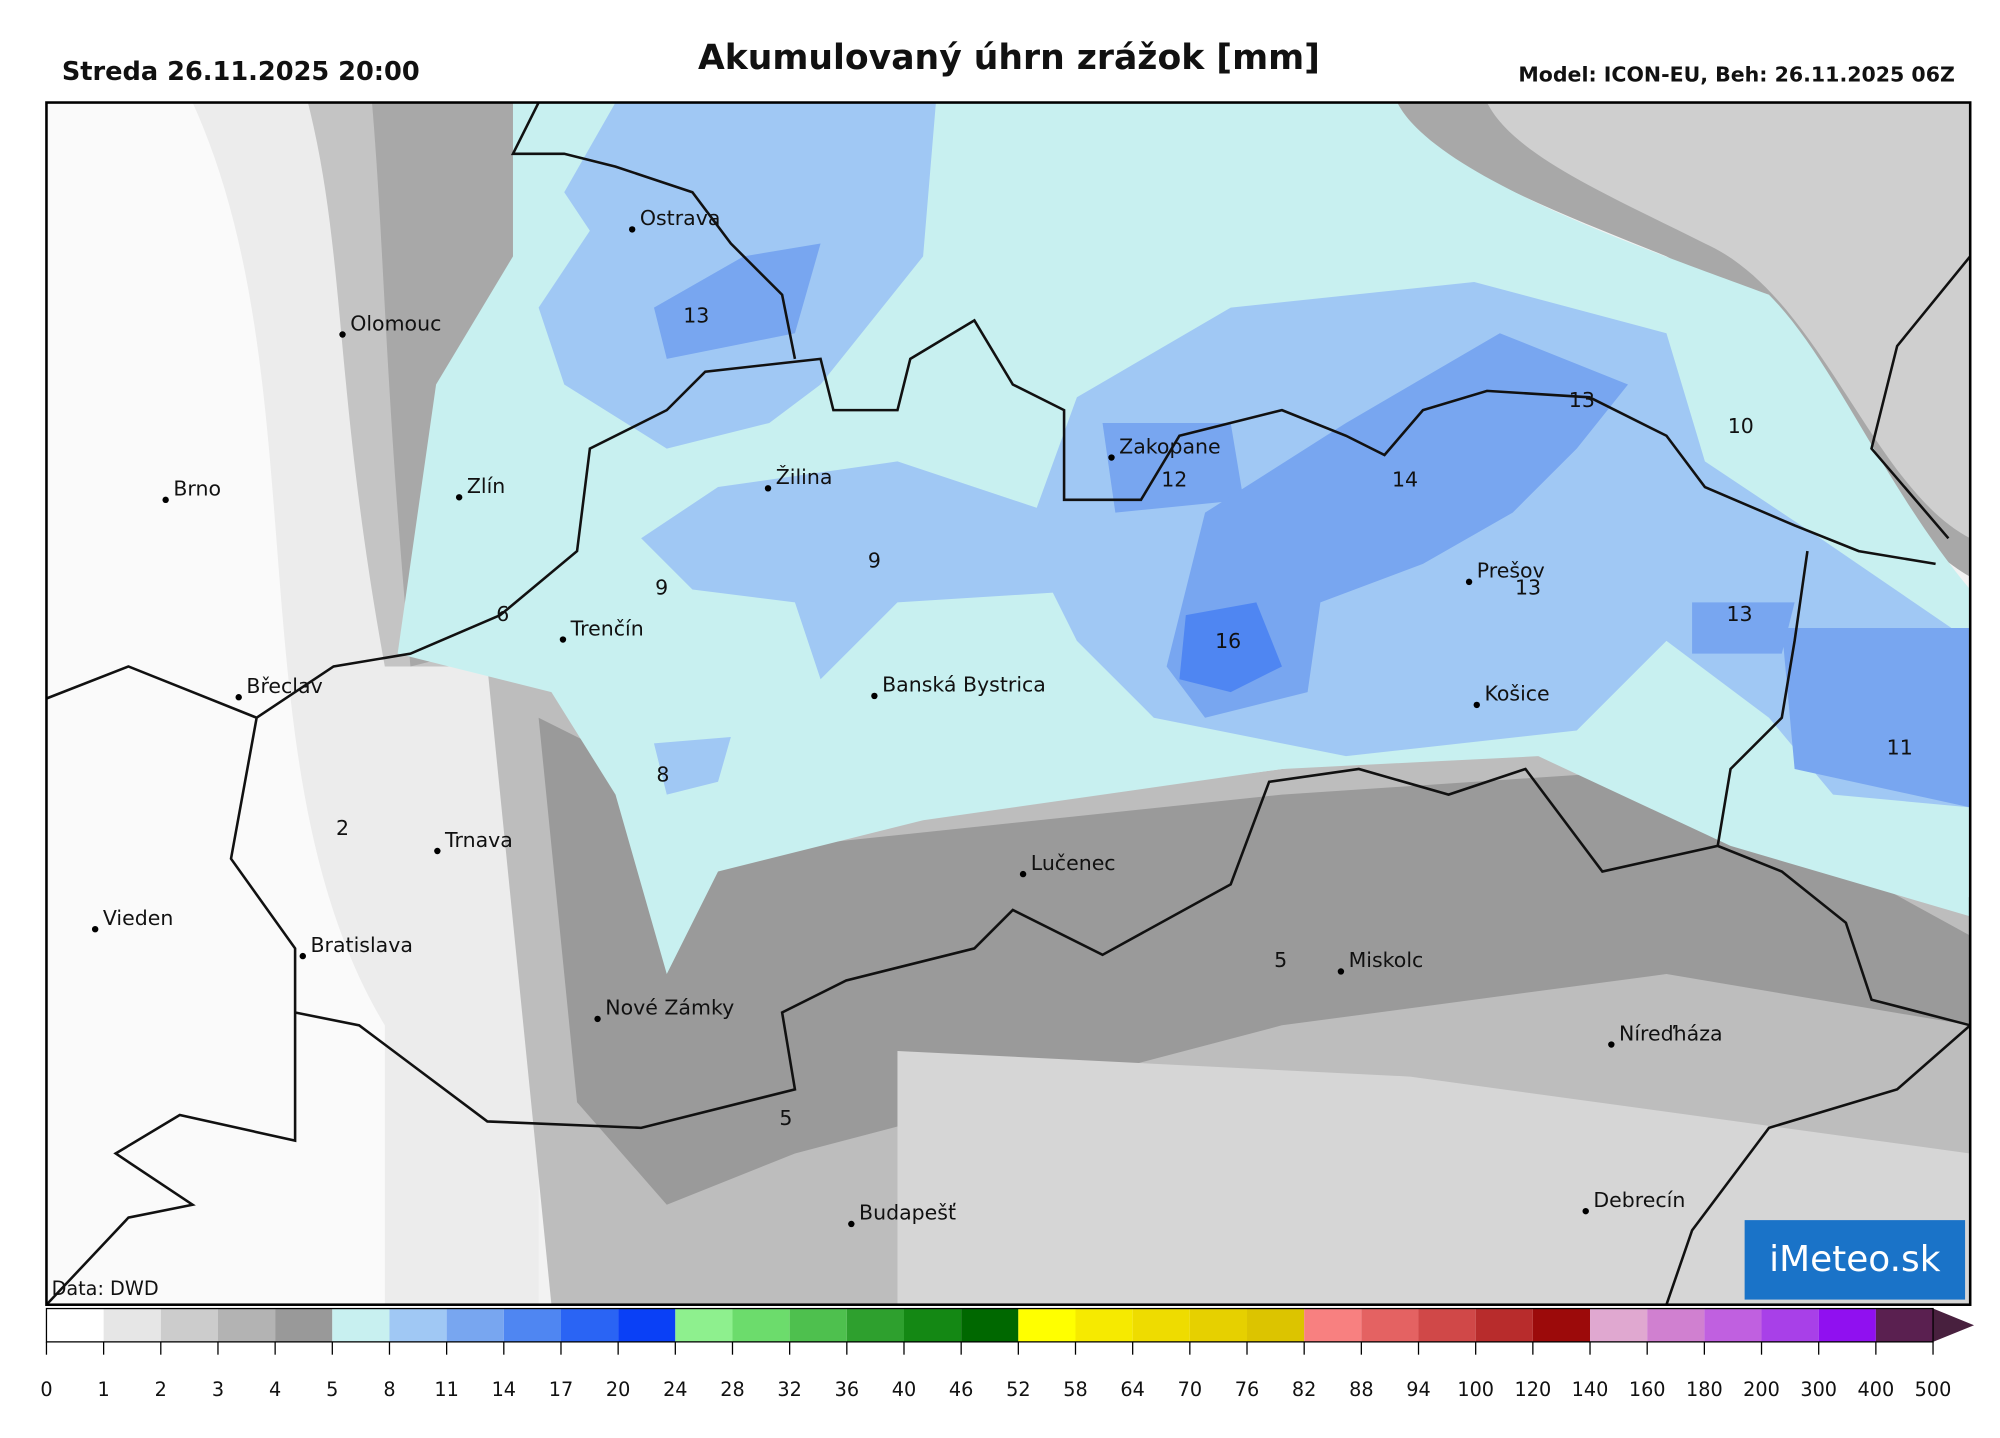  I want to click on city-label: Nové Zámky, so click(669, 1008).